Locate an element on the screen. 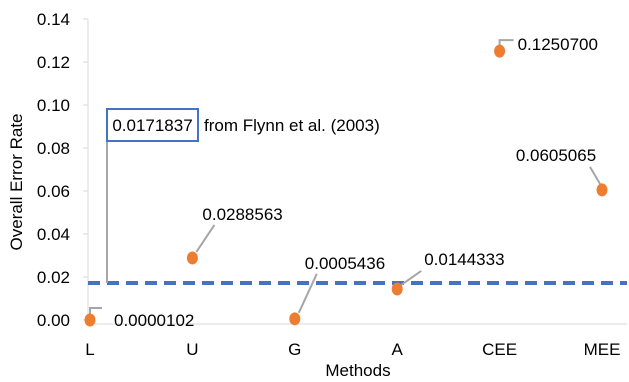 Image resolution: width=629 pixels, height=382 pixels. x-tick-label: CEE is located at coordinates (499, 349).